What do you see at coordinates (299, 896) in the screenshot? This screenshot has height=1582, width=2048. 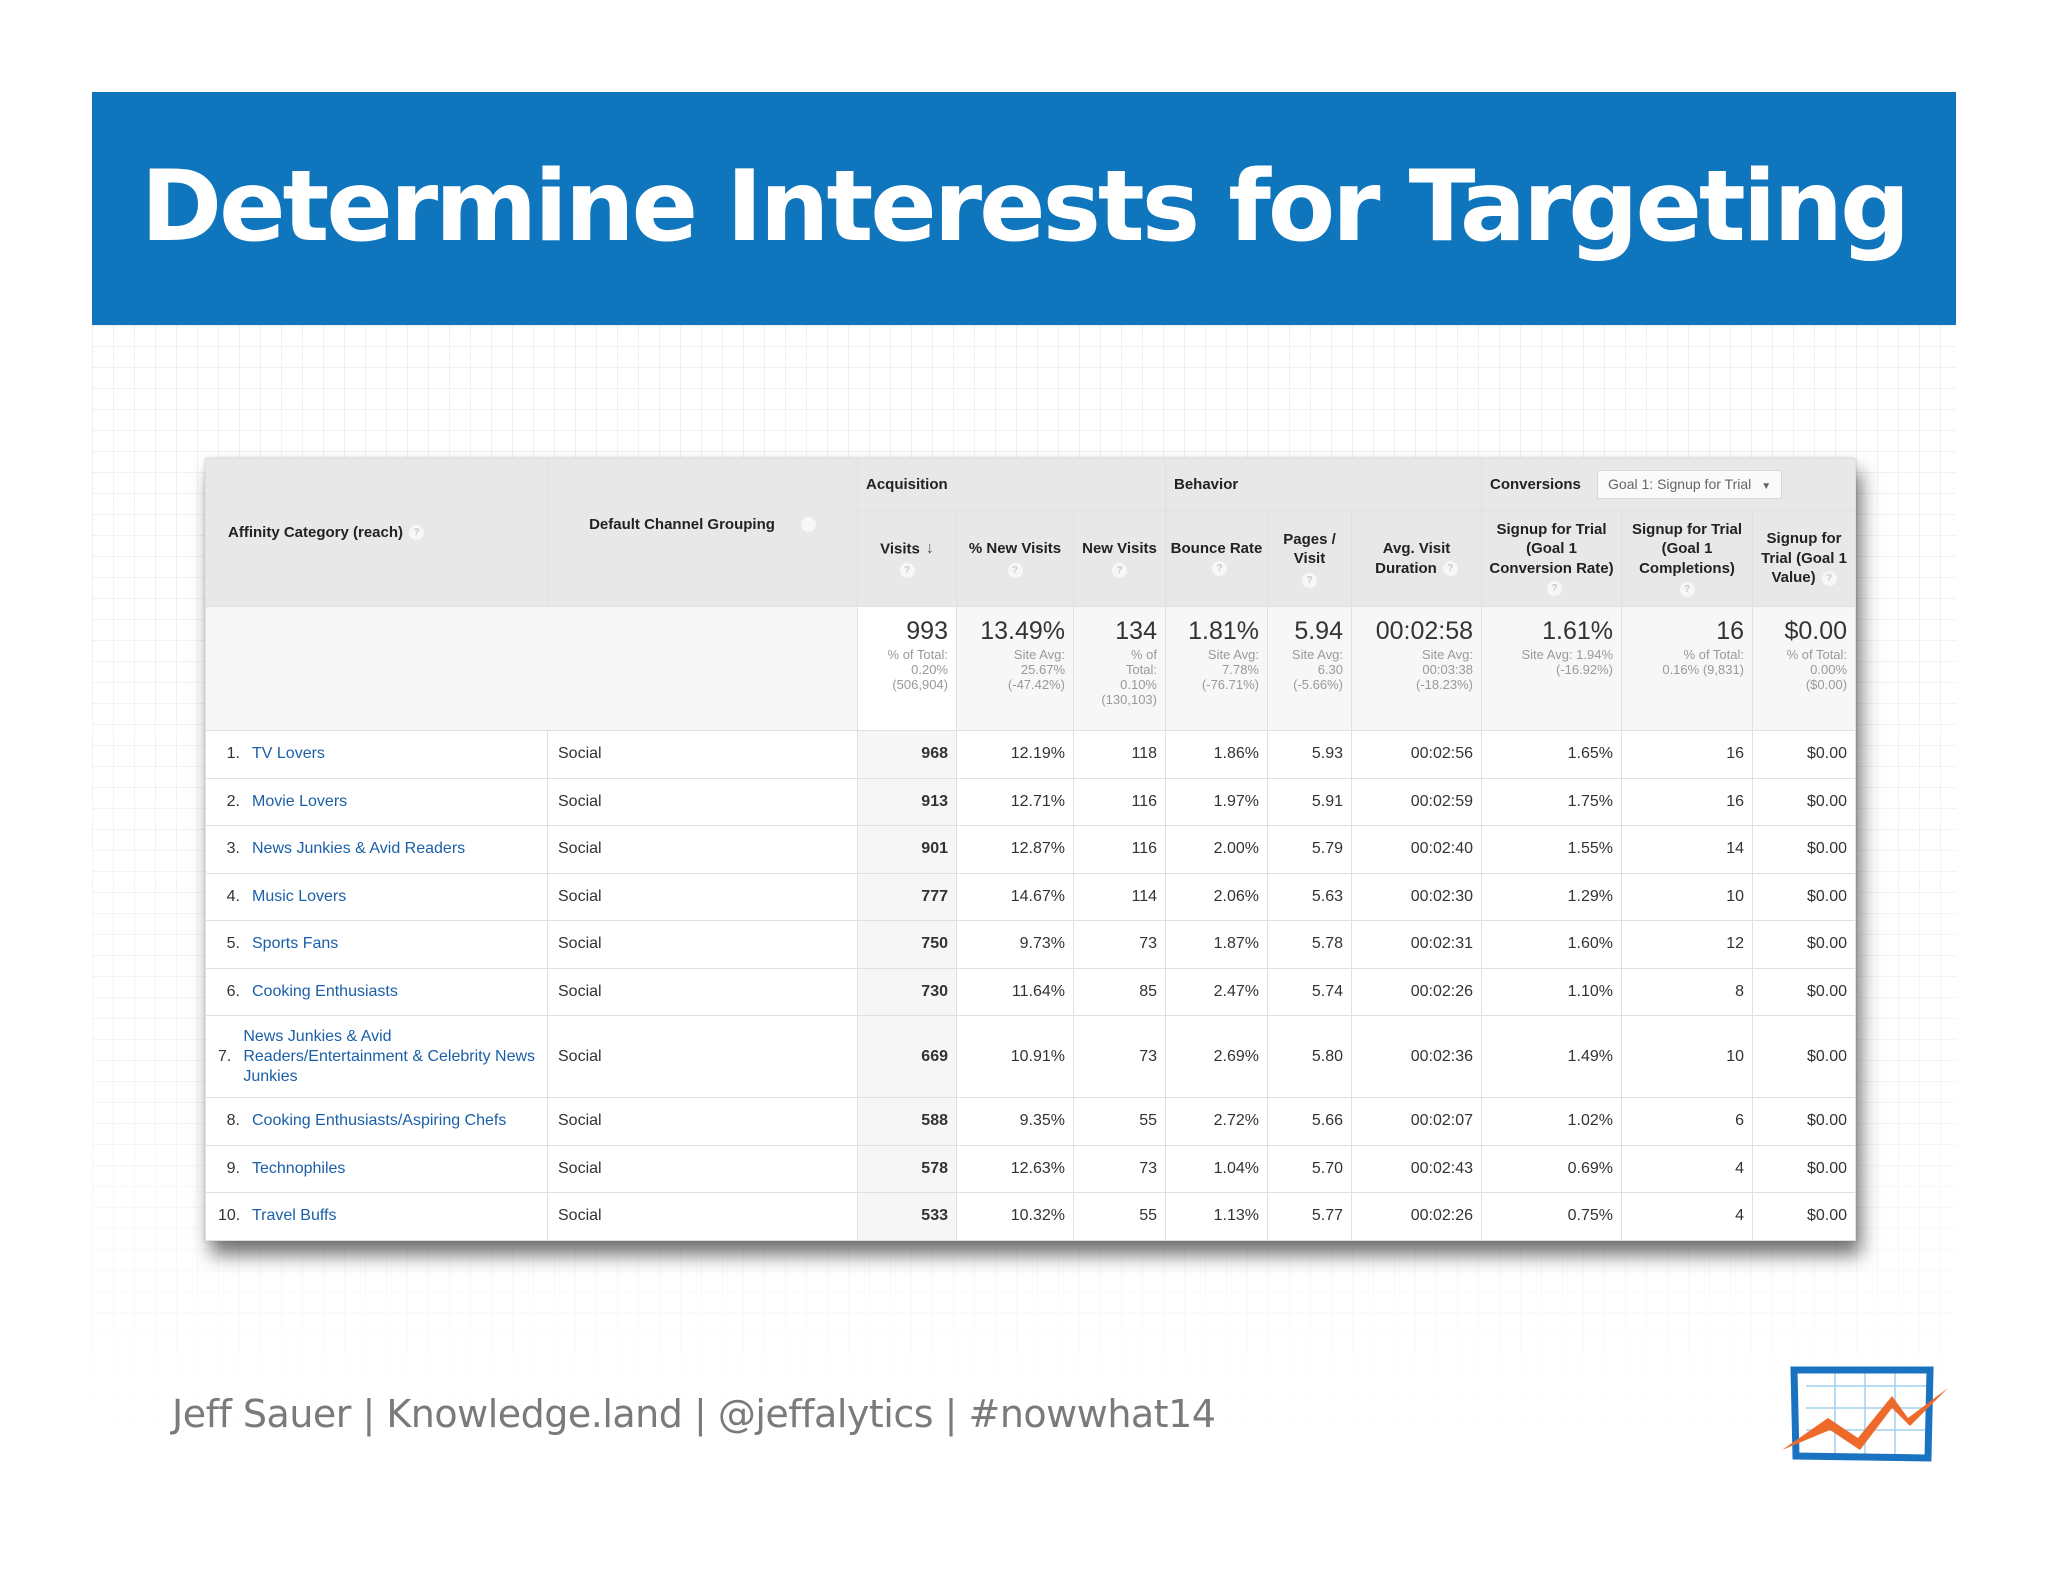 I see `affinity-category-link: Music Lovers` at bounding box center [299, 896].